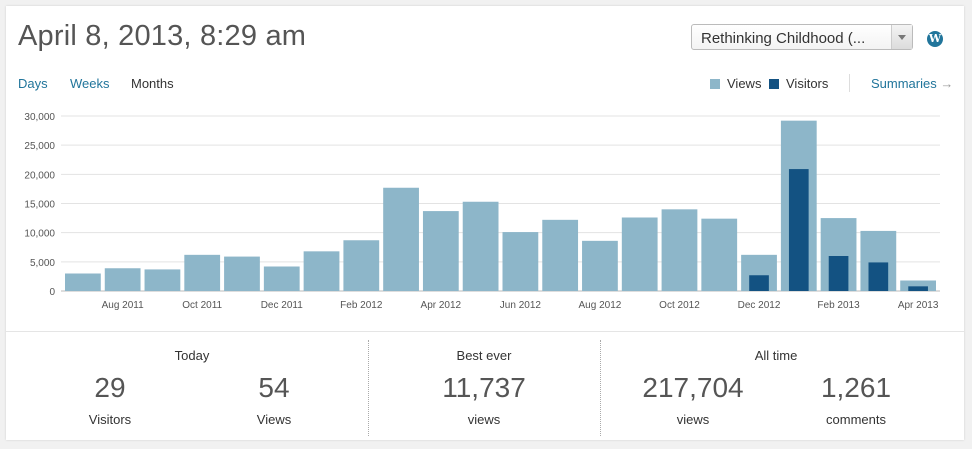 This screenshot has width=972, height=449. I want to click on today-visitors-count: 29, so click(110, 387).